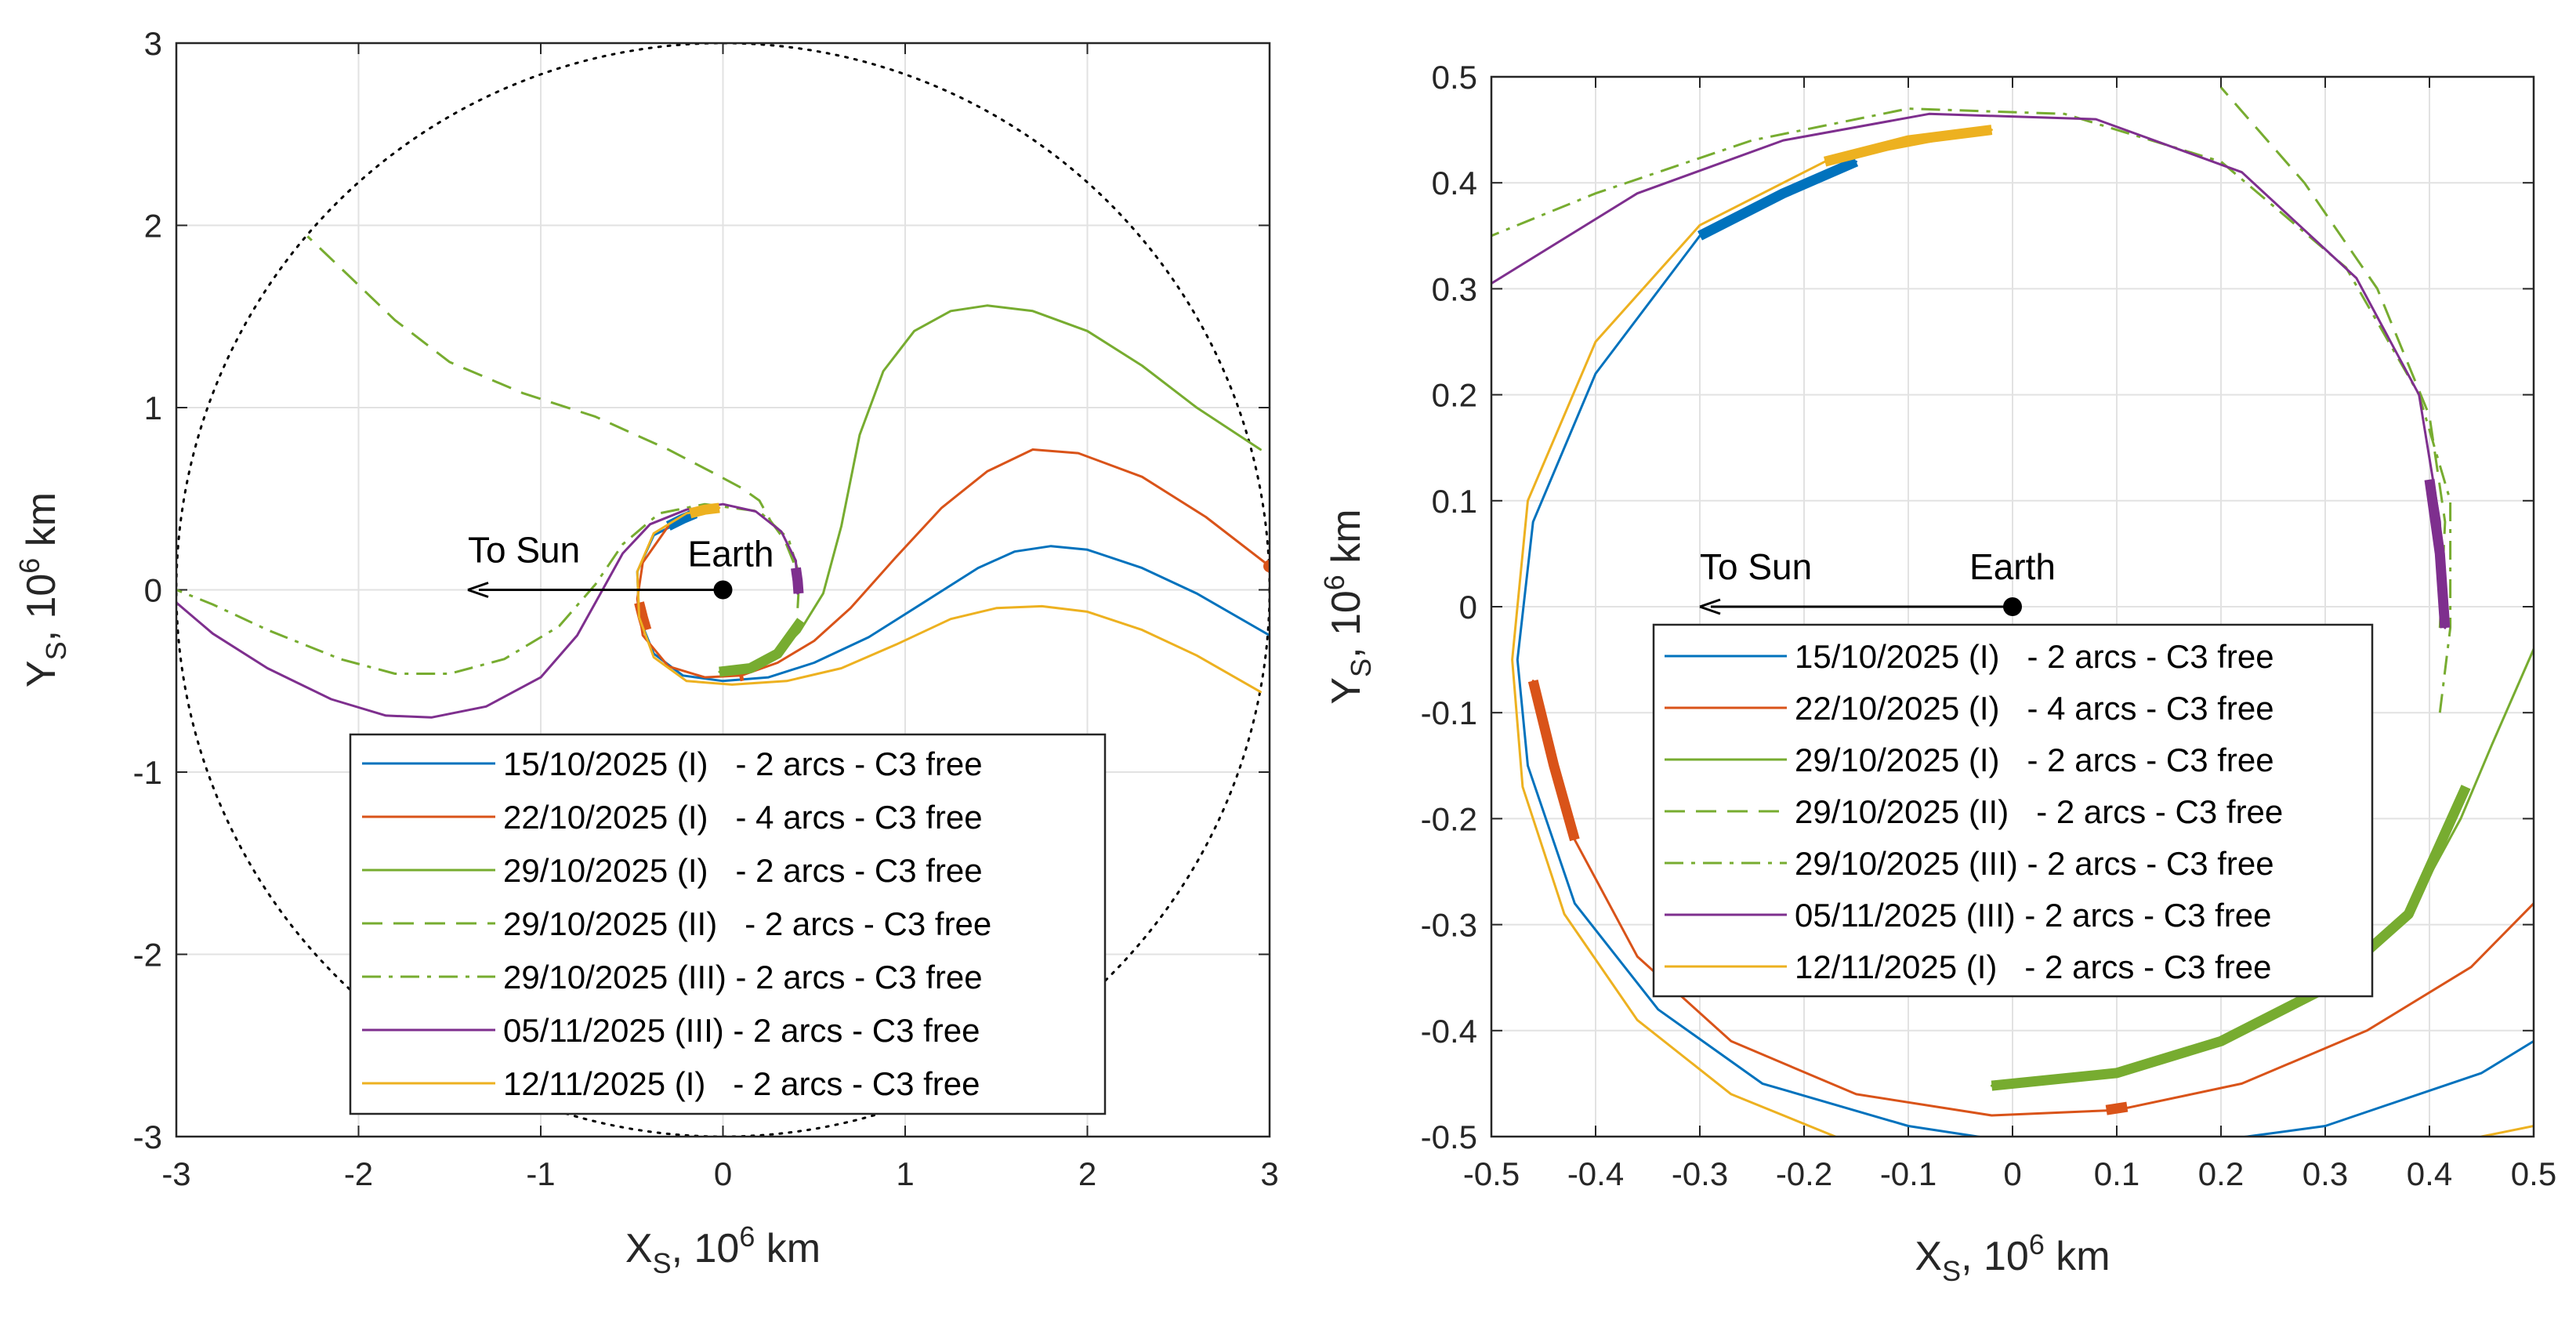 The height and width of the screenshot is (1320, 2576). I want to click on x-tick-label: 0.4, so click(2429, 1173).